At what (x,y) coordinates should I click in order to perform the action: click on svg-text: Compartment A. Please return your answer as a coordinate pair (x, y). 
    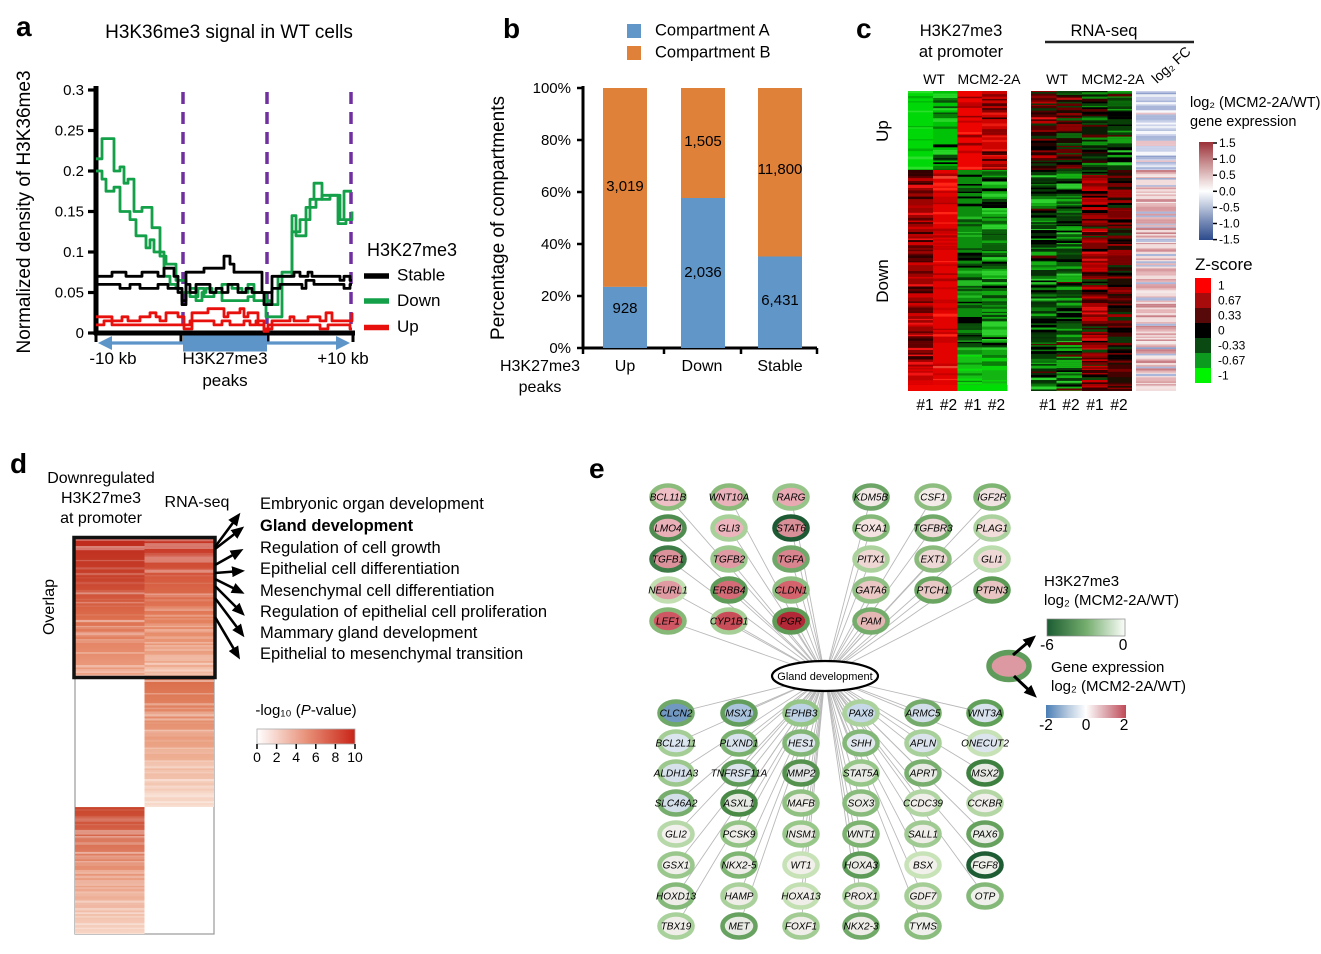
    Looking at the image, I should click on (712, 31).